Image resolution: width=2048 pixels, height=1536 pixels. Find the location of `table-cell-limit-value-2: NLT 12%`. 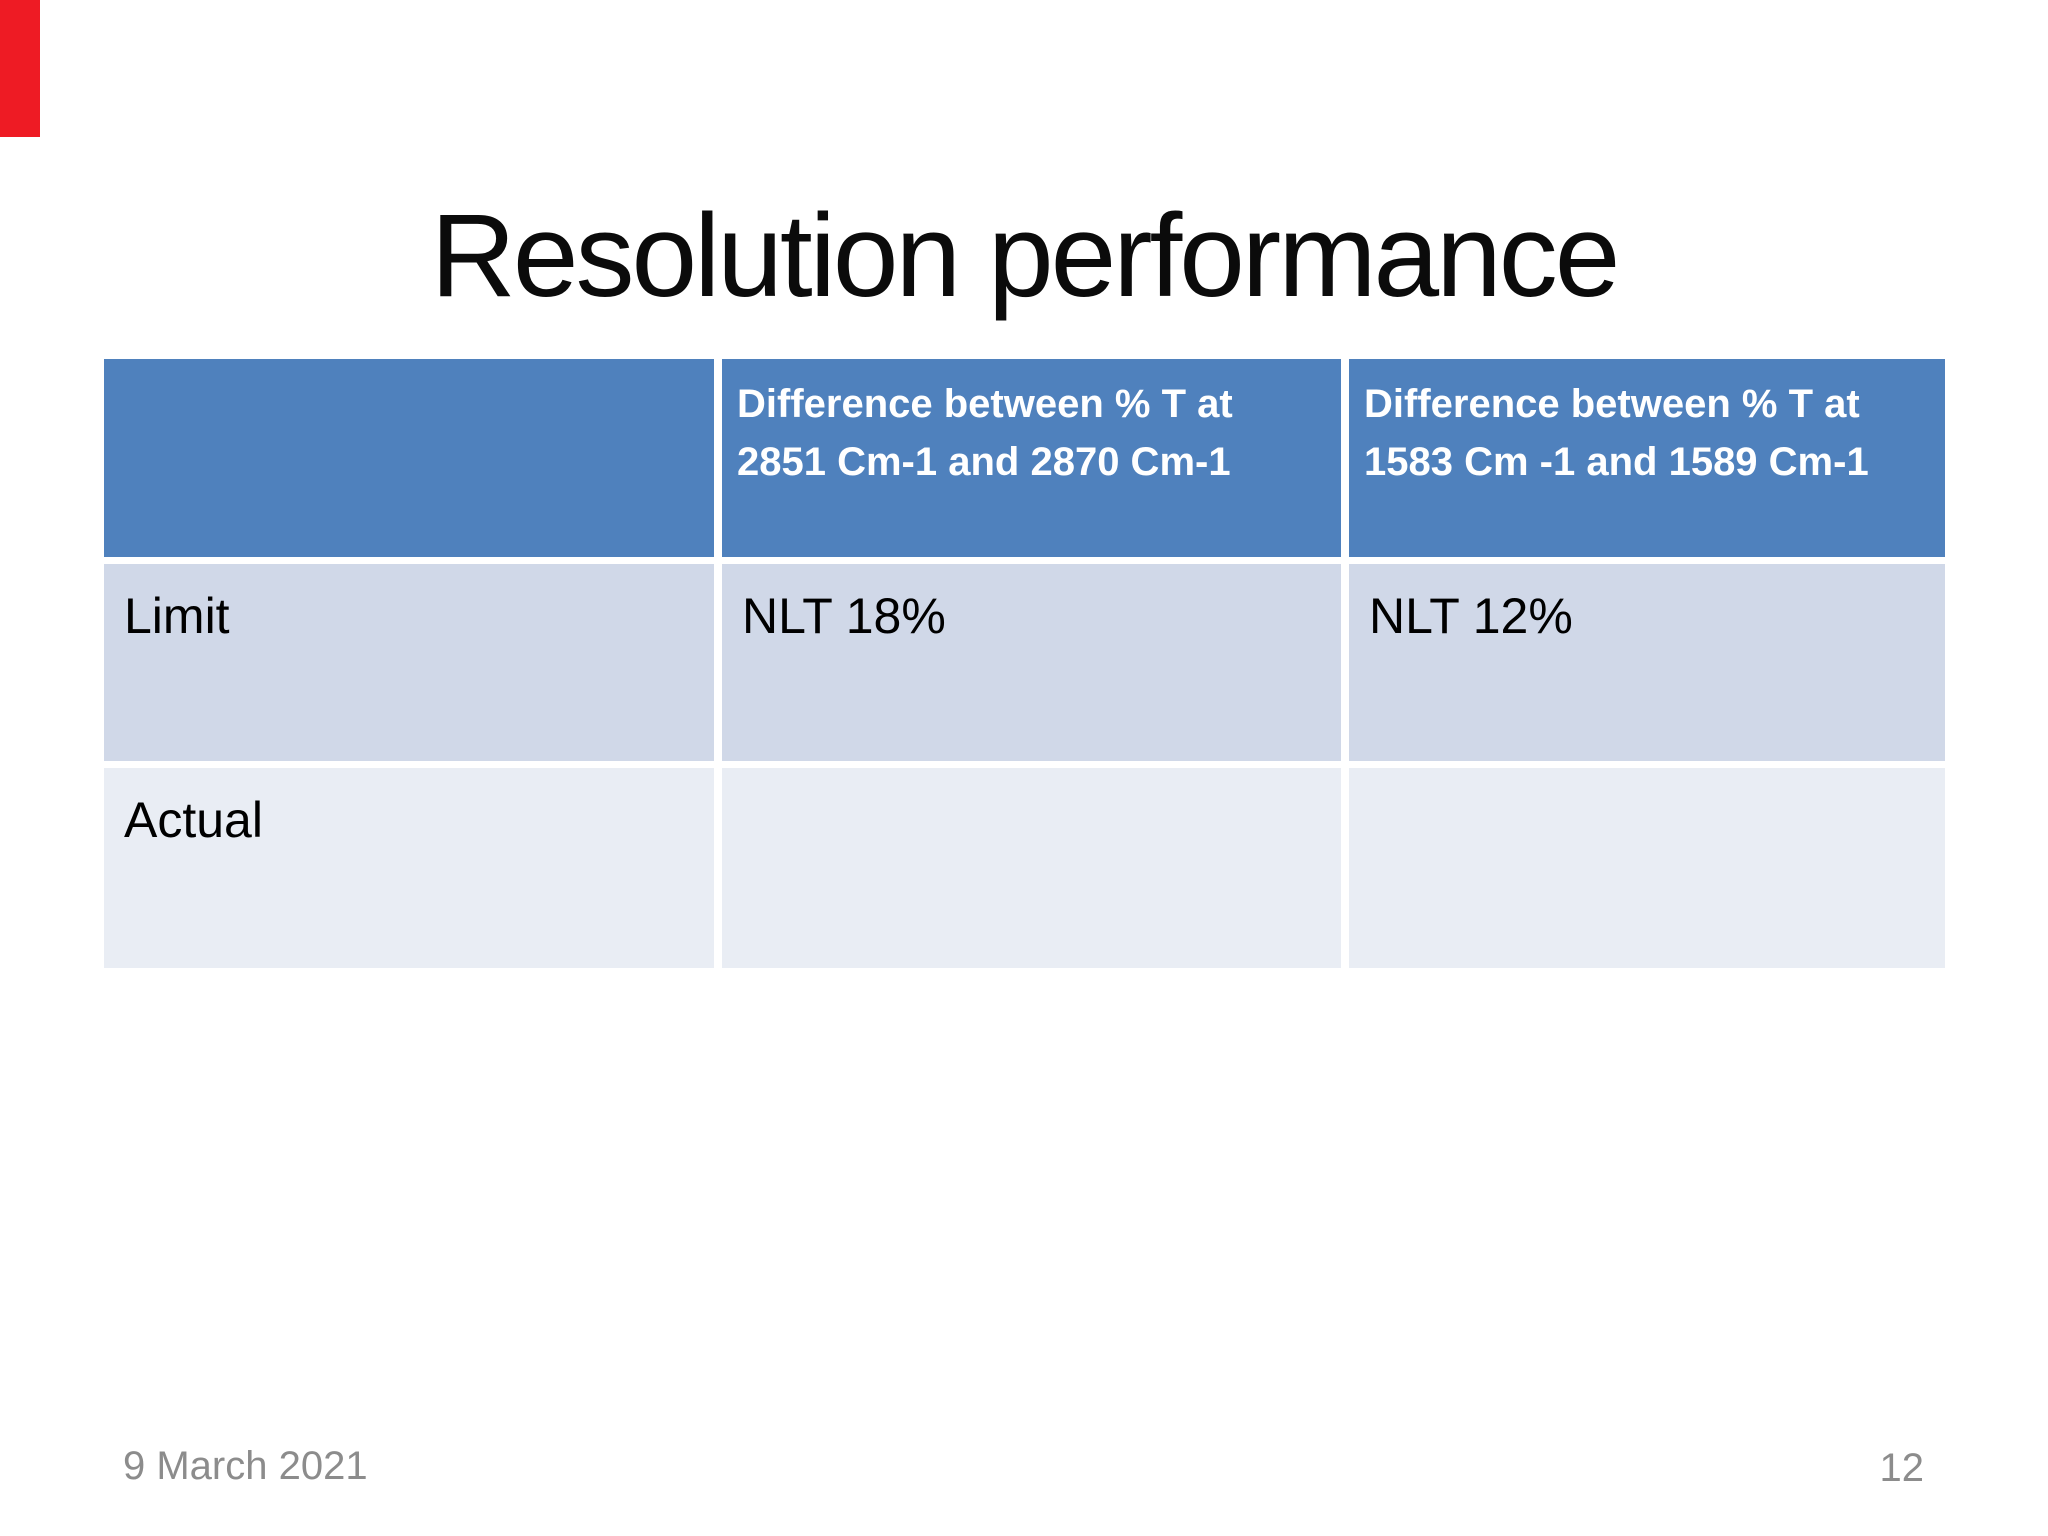

table-cell-limit-value-2: NLT 12% is located at coordinates (1647, 662).